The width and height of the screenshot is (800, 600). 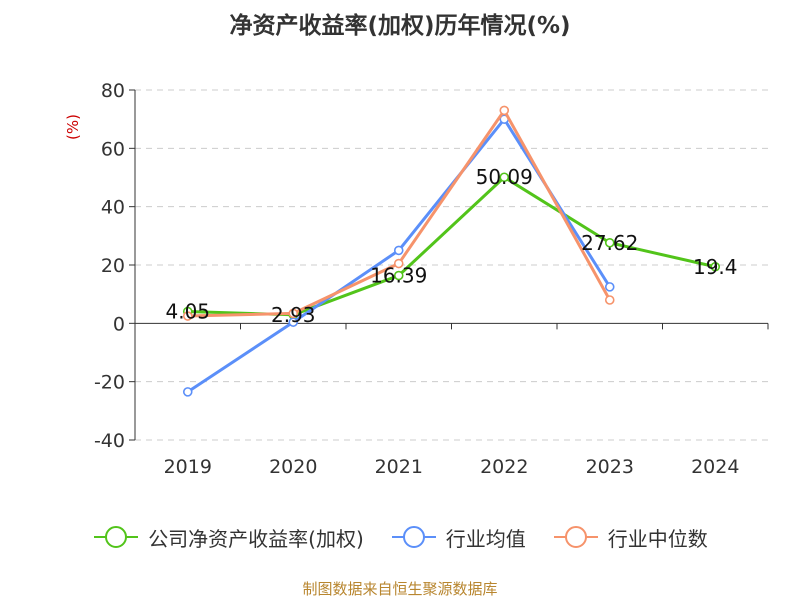 I want to click on legend-item-industry-median: 行业中位数, so click(x=630, y=537).